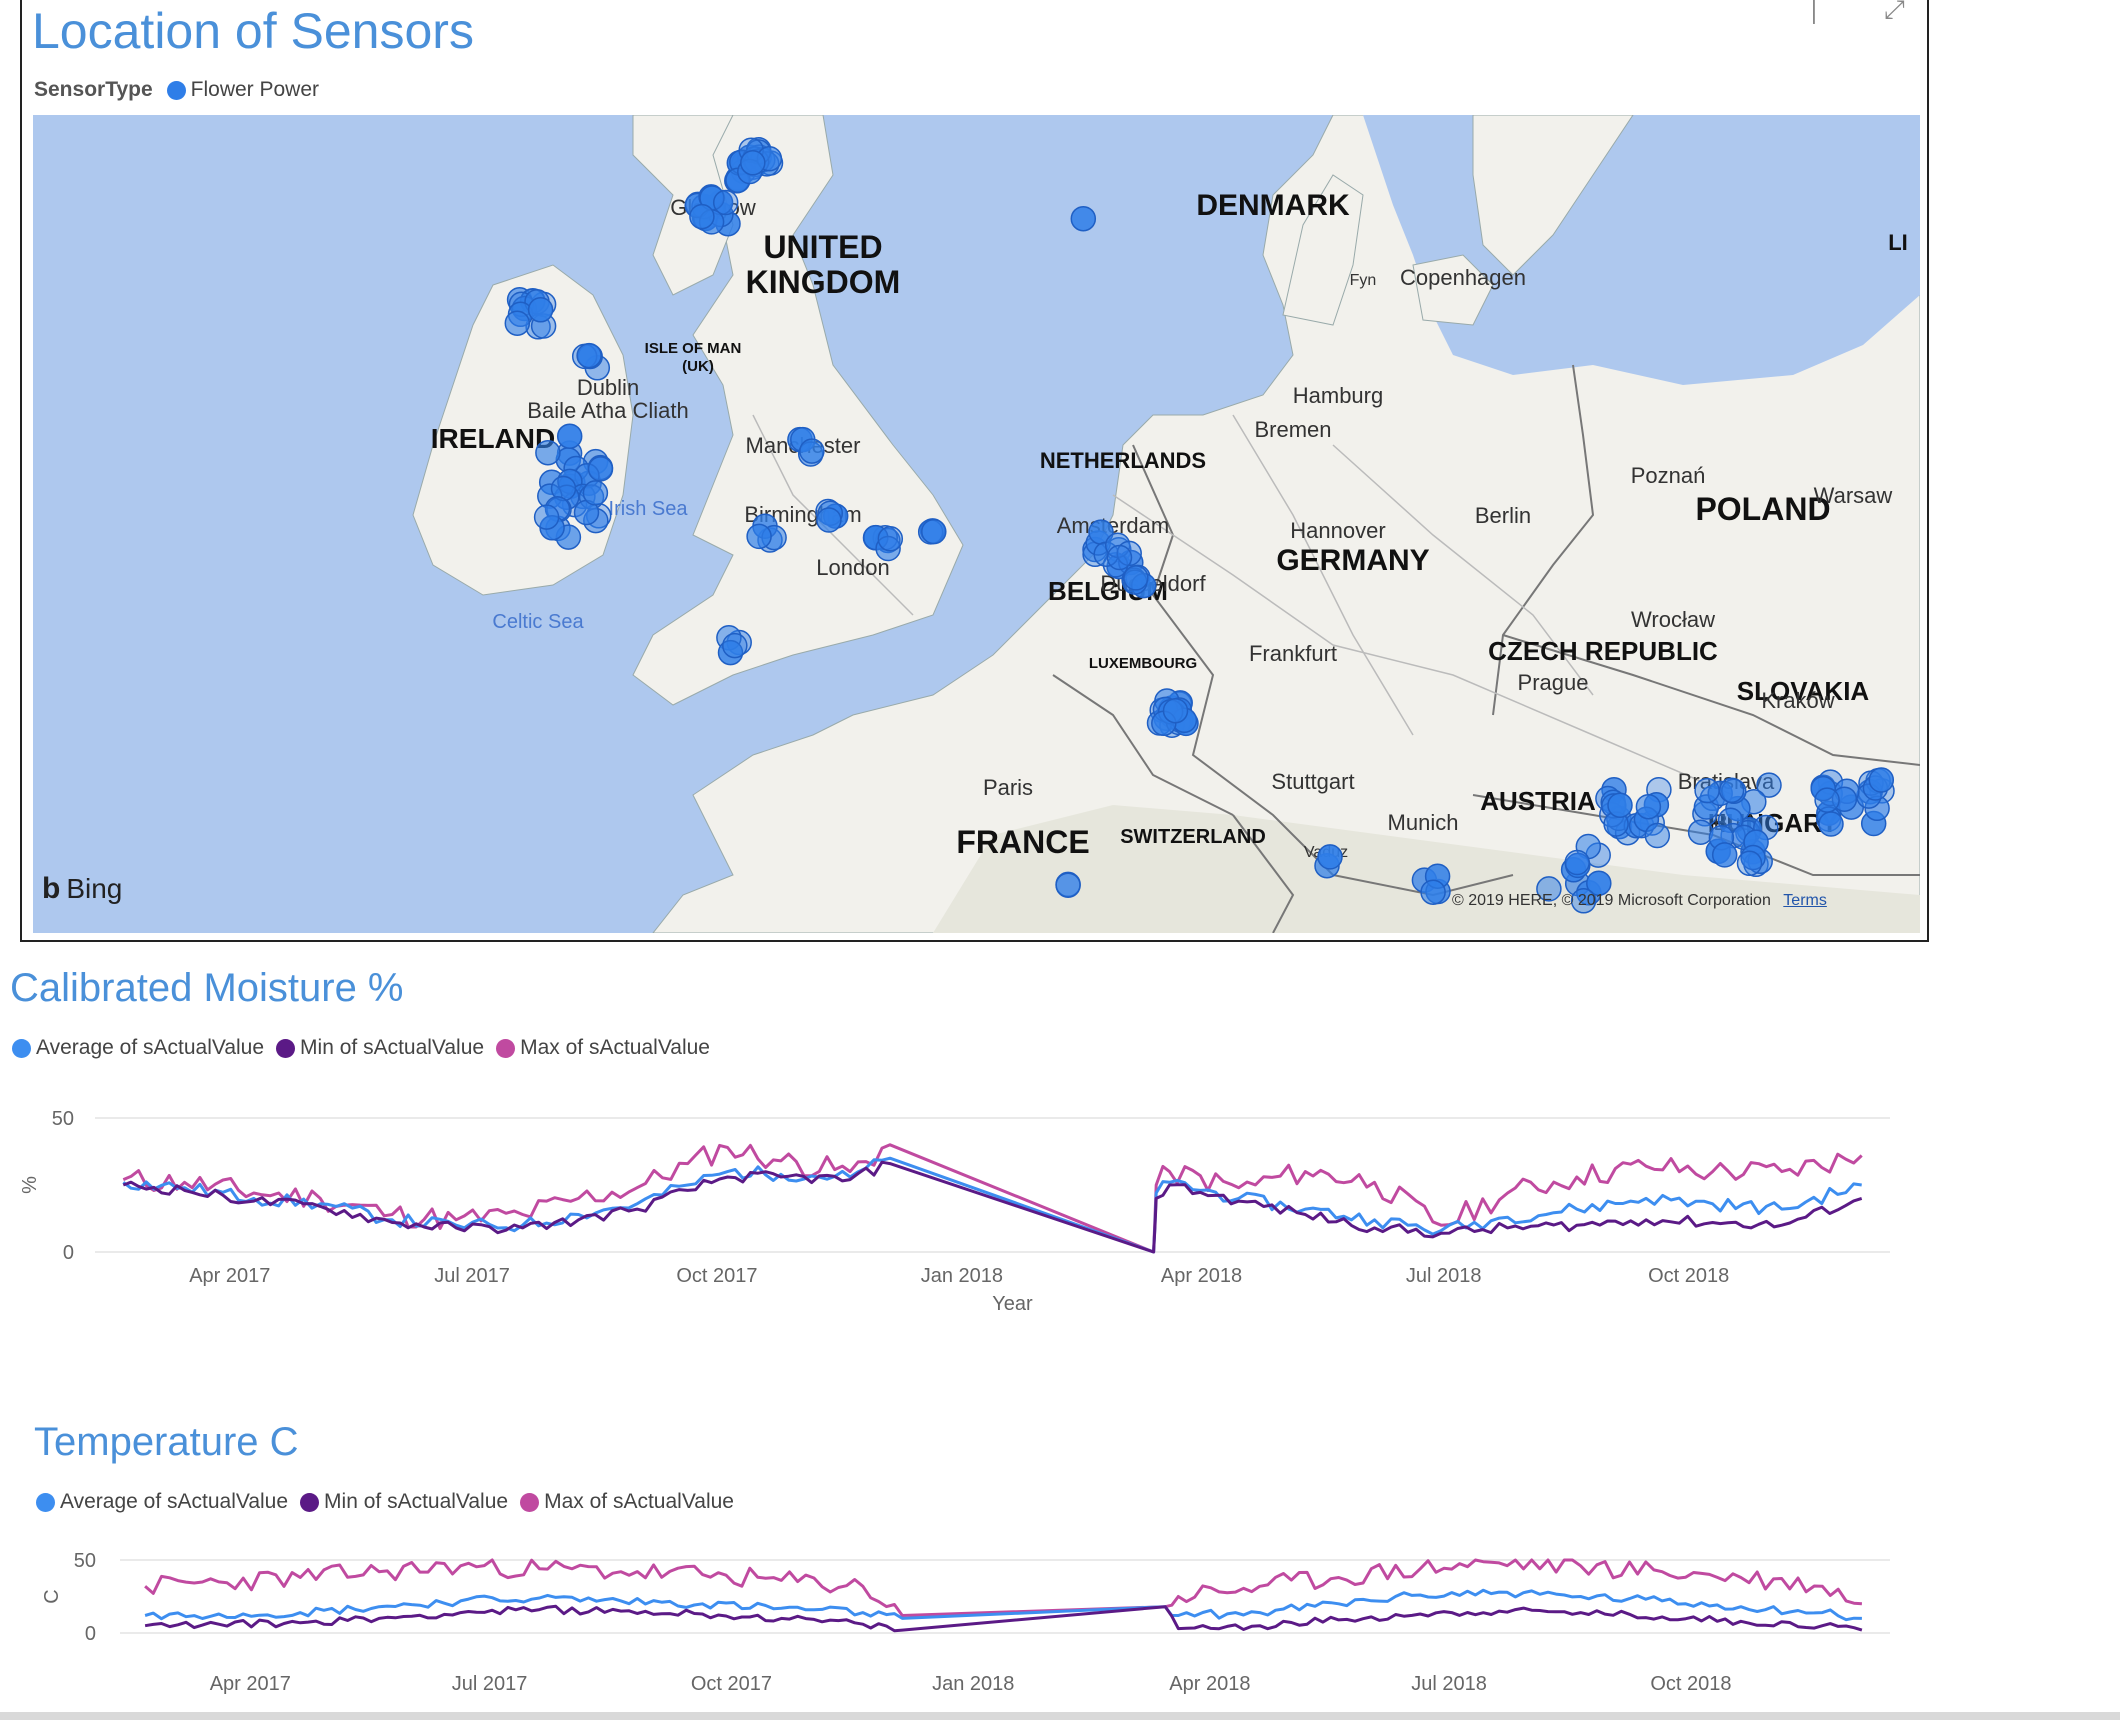 Image resolution: width=2120 pixels, height=1720 pixels. I want to click on city-label: Bremen, so click(1292, 429).